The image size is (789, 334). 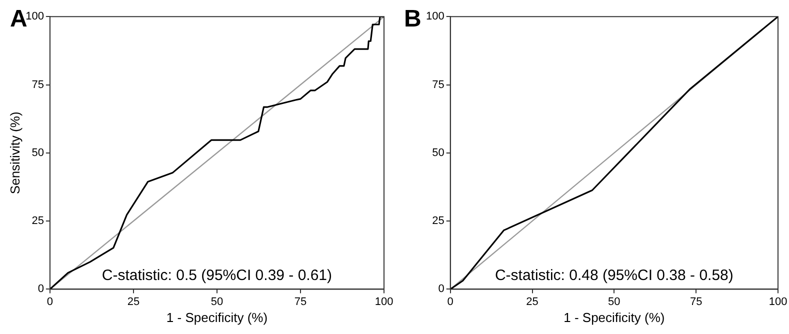 I want to click on chart-title: B, so click(x=413, y=19).